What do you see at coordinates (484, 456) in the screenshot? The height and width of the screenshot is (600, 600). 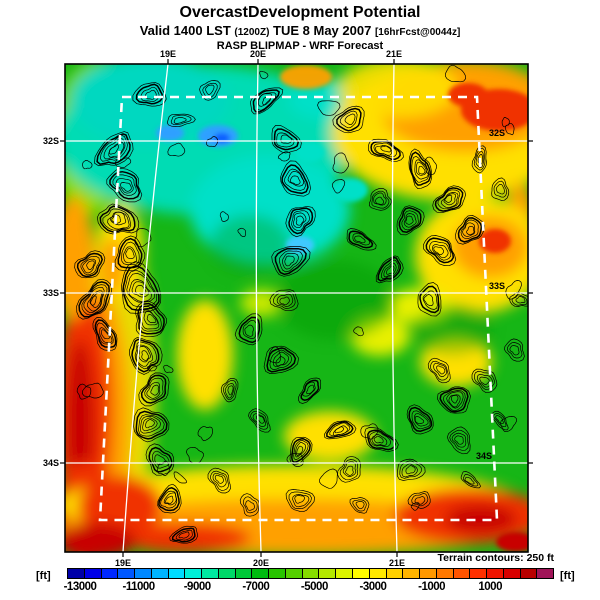 I see `lat-label-right: 34S` at bounding box center [484, 456].